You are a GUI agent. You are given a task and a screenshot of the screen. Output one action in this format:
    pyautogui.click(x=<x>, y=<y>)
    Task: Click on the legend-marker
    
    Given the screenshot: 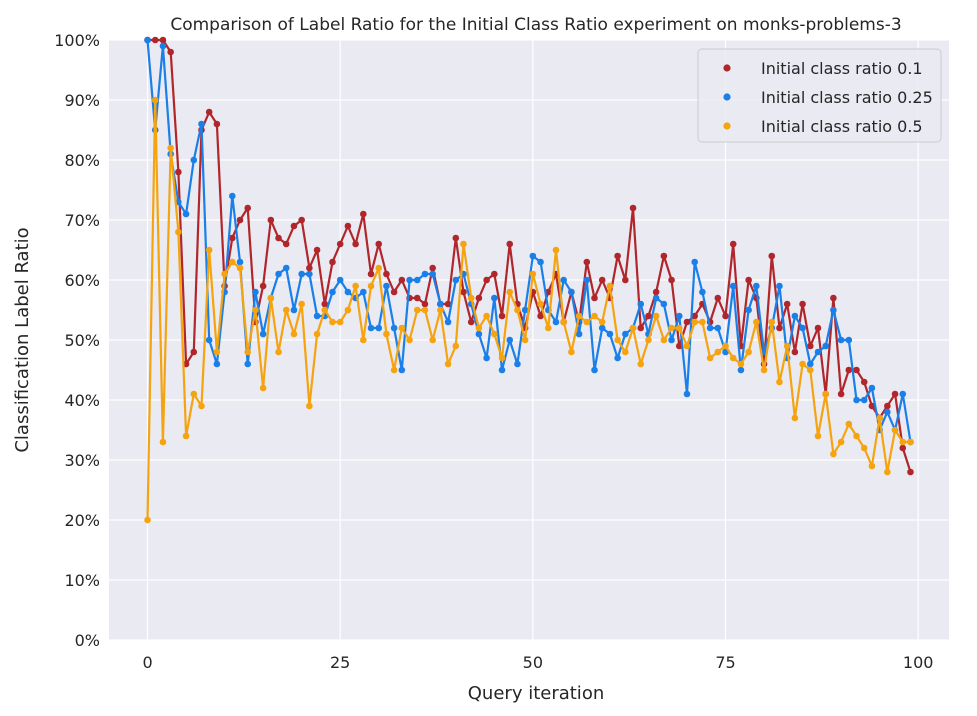 What is the action you would take?
    pyautogui.click(x=727, y=68)
    